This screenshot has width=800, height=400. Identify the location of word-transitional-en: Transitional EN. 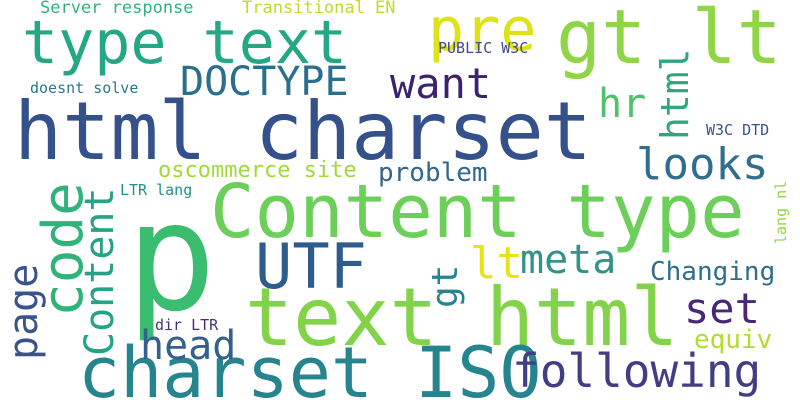
(319, 9).